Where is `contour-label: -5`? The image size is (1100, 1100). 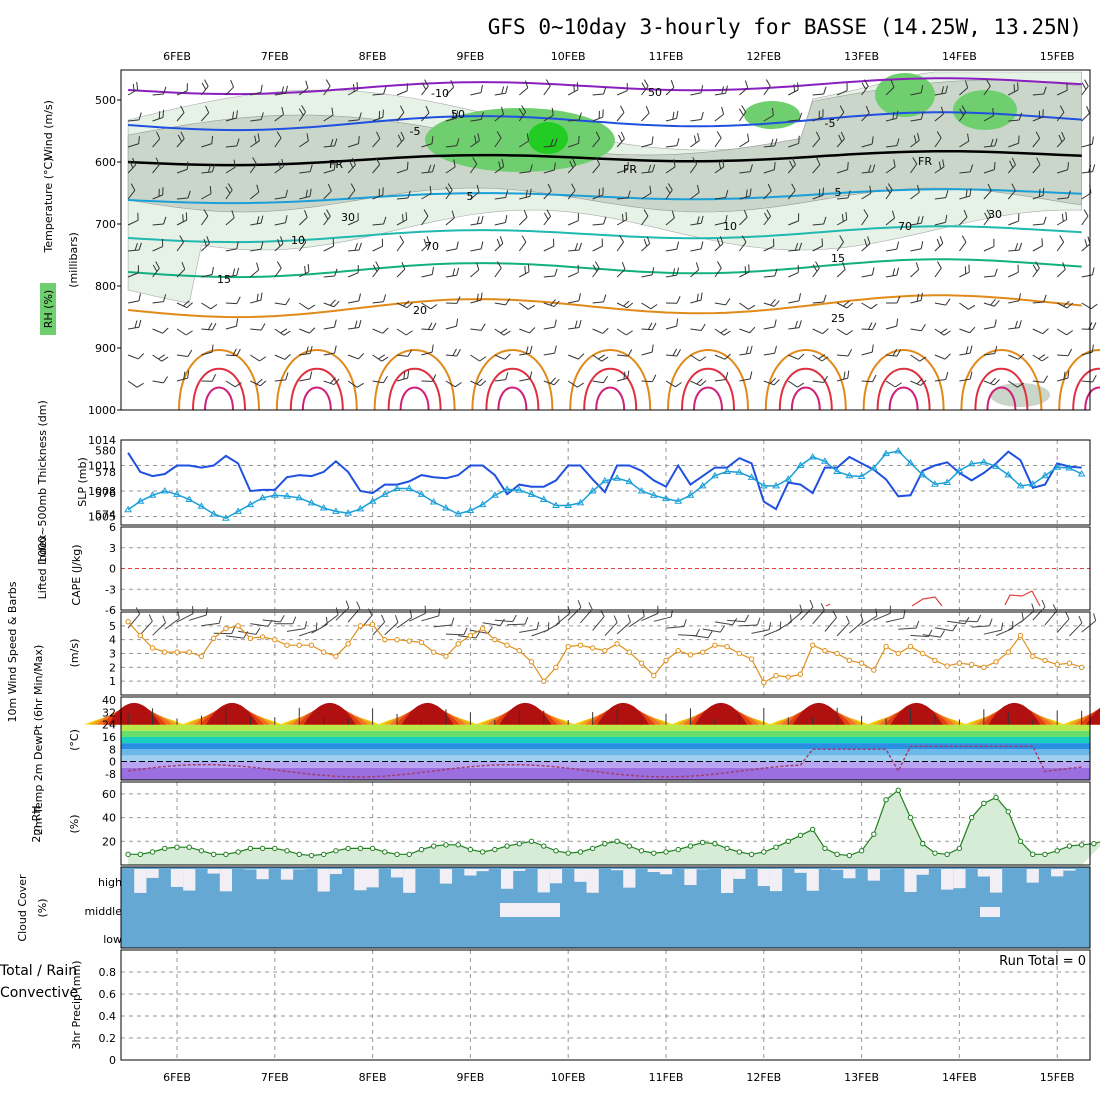 contour-label: -5 is located at coordinates (415, 131).